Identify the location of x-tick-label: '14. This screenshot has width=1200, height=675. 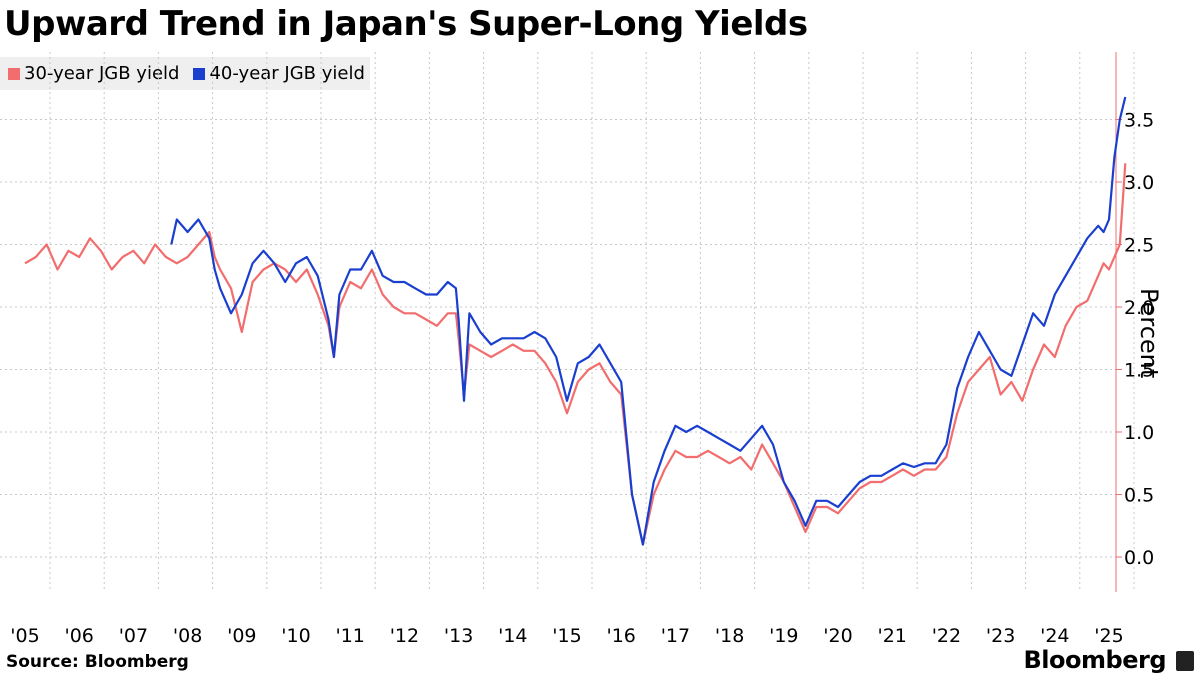
(512, 636).